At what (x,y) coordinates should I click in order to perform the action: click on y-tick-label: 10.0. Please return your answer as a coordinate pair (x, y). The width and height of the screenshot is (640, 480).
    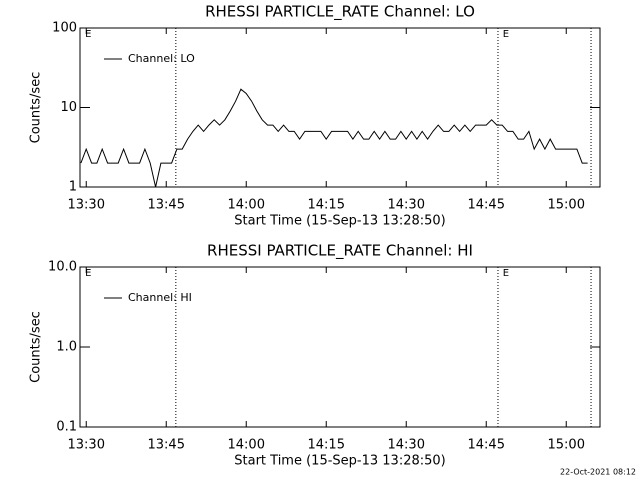
    Looking at the image, I should click on (62, 267).